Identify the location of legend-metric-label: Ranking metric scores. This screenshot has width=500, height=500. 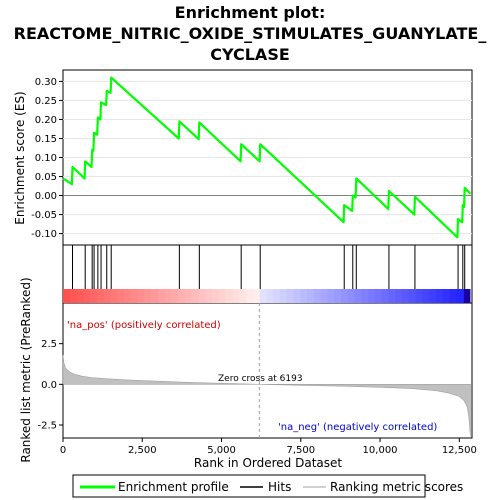
(396, 487).